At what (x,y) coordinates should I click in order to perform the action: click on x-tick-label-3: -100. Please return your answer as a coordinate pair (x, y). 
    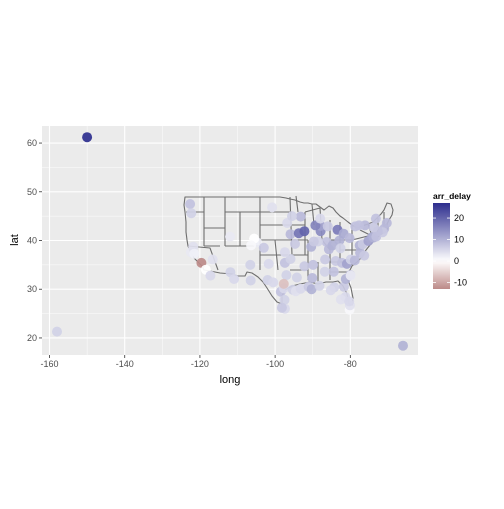
    Looking at the image, I should click on (275, 364).